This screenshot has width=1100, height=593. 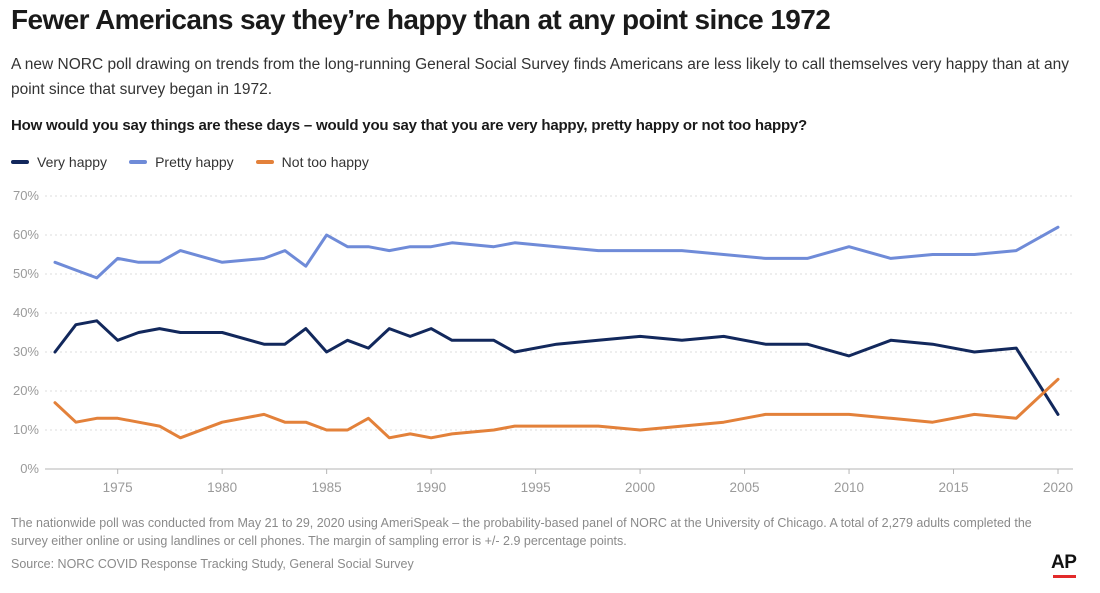 What do you see at coordinates (325, 162) in the screenshot?
I see `legend-label-not-too-happy: Not too happy` at bounding box center [325, 162].